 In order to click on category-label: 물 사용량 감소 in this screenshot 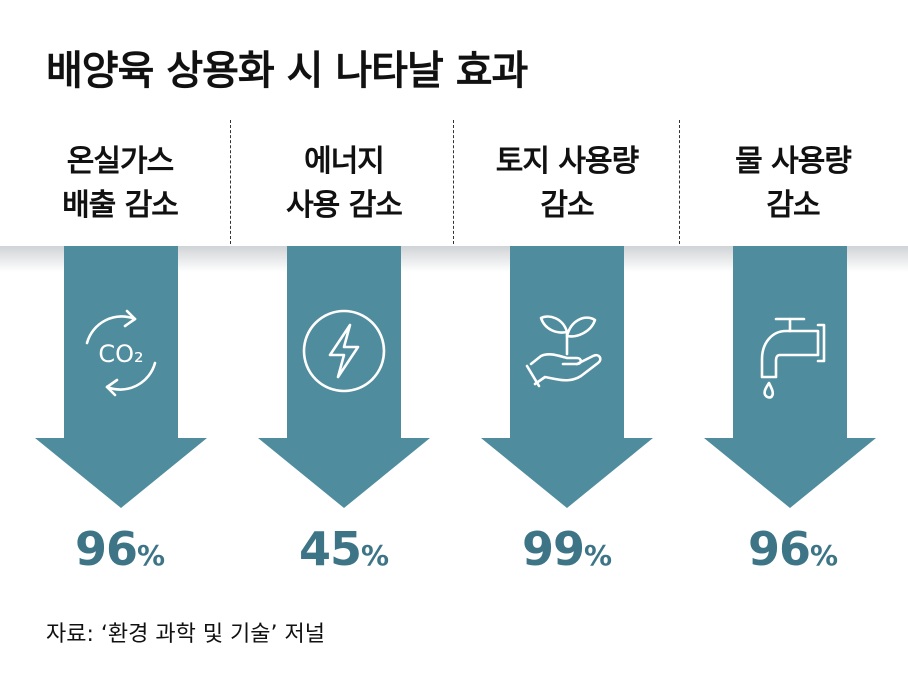, I will do `click(793, 184)`.